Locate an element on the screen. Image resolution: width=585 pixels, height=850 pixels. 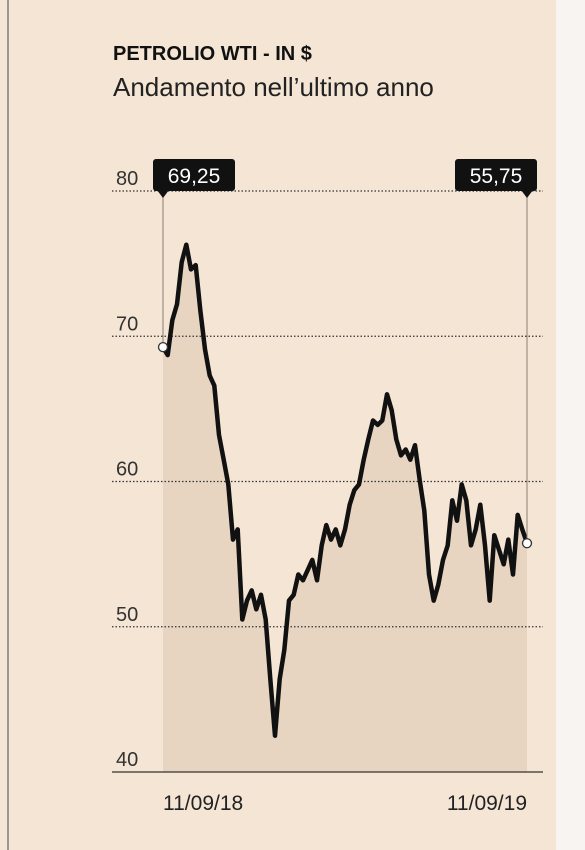
value-label: 55,75 is located at coordinates (496, 176).